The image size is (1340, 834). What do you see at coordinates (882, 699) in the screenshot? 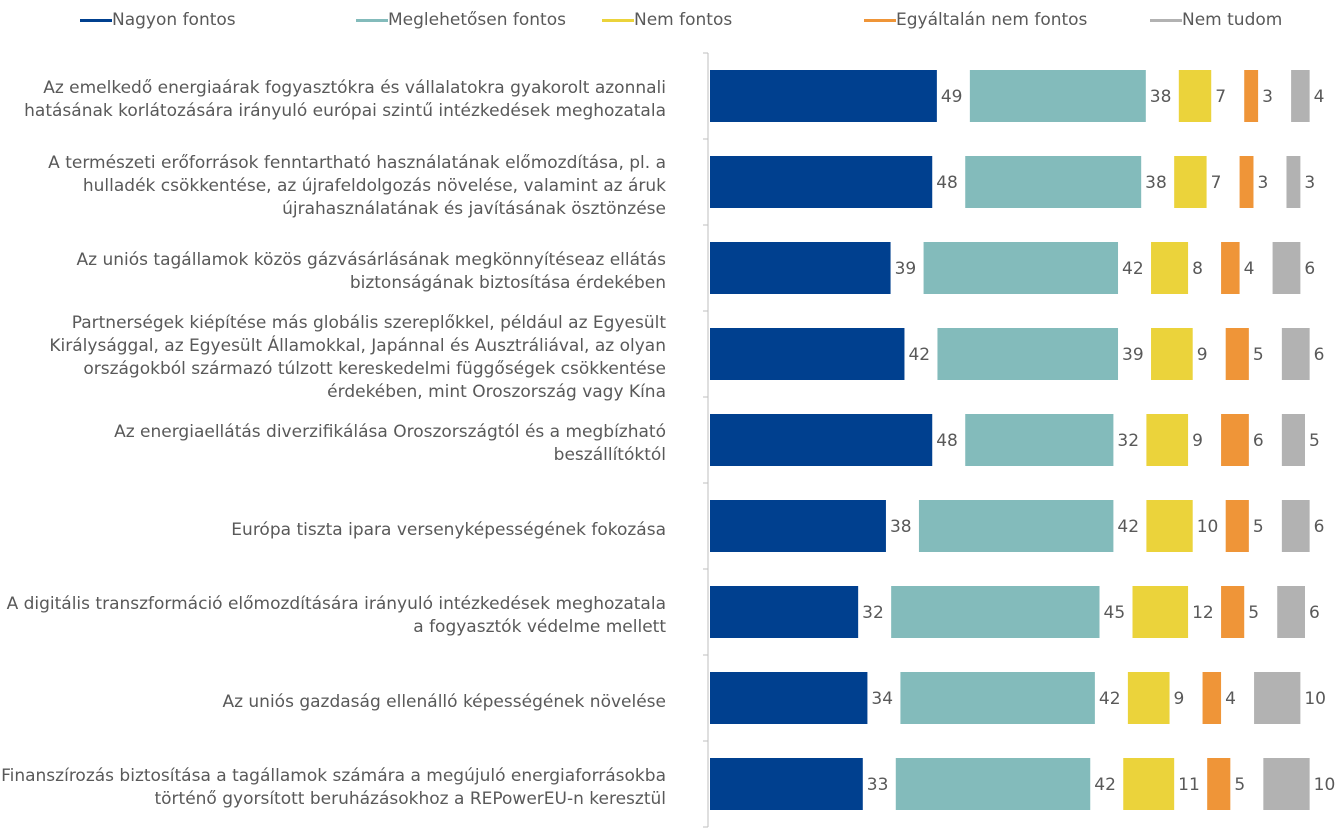
I see `value-label: 34` at bounding box center [882, 699].